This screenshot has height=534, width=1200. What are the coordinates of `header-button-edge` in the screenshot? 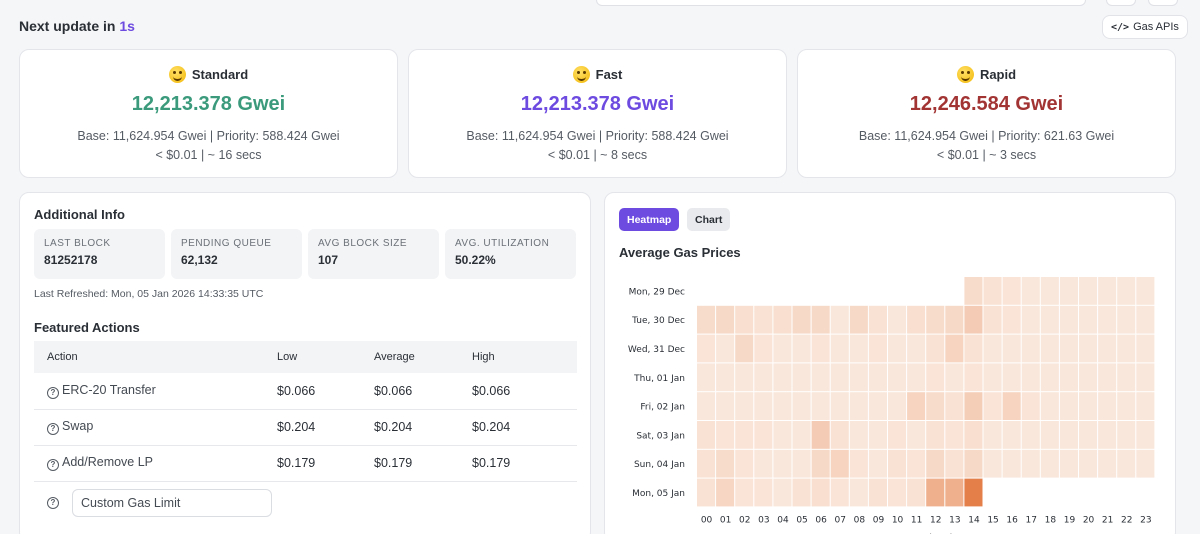 It's located at (1121, 3).